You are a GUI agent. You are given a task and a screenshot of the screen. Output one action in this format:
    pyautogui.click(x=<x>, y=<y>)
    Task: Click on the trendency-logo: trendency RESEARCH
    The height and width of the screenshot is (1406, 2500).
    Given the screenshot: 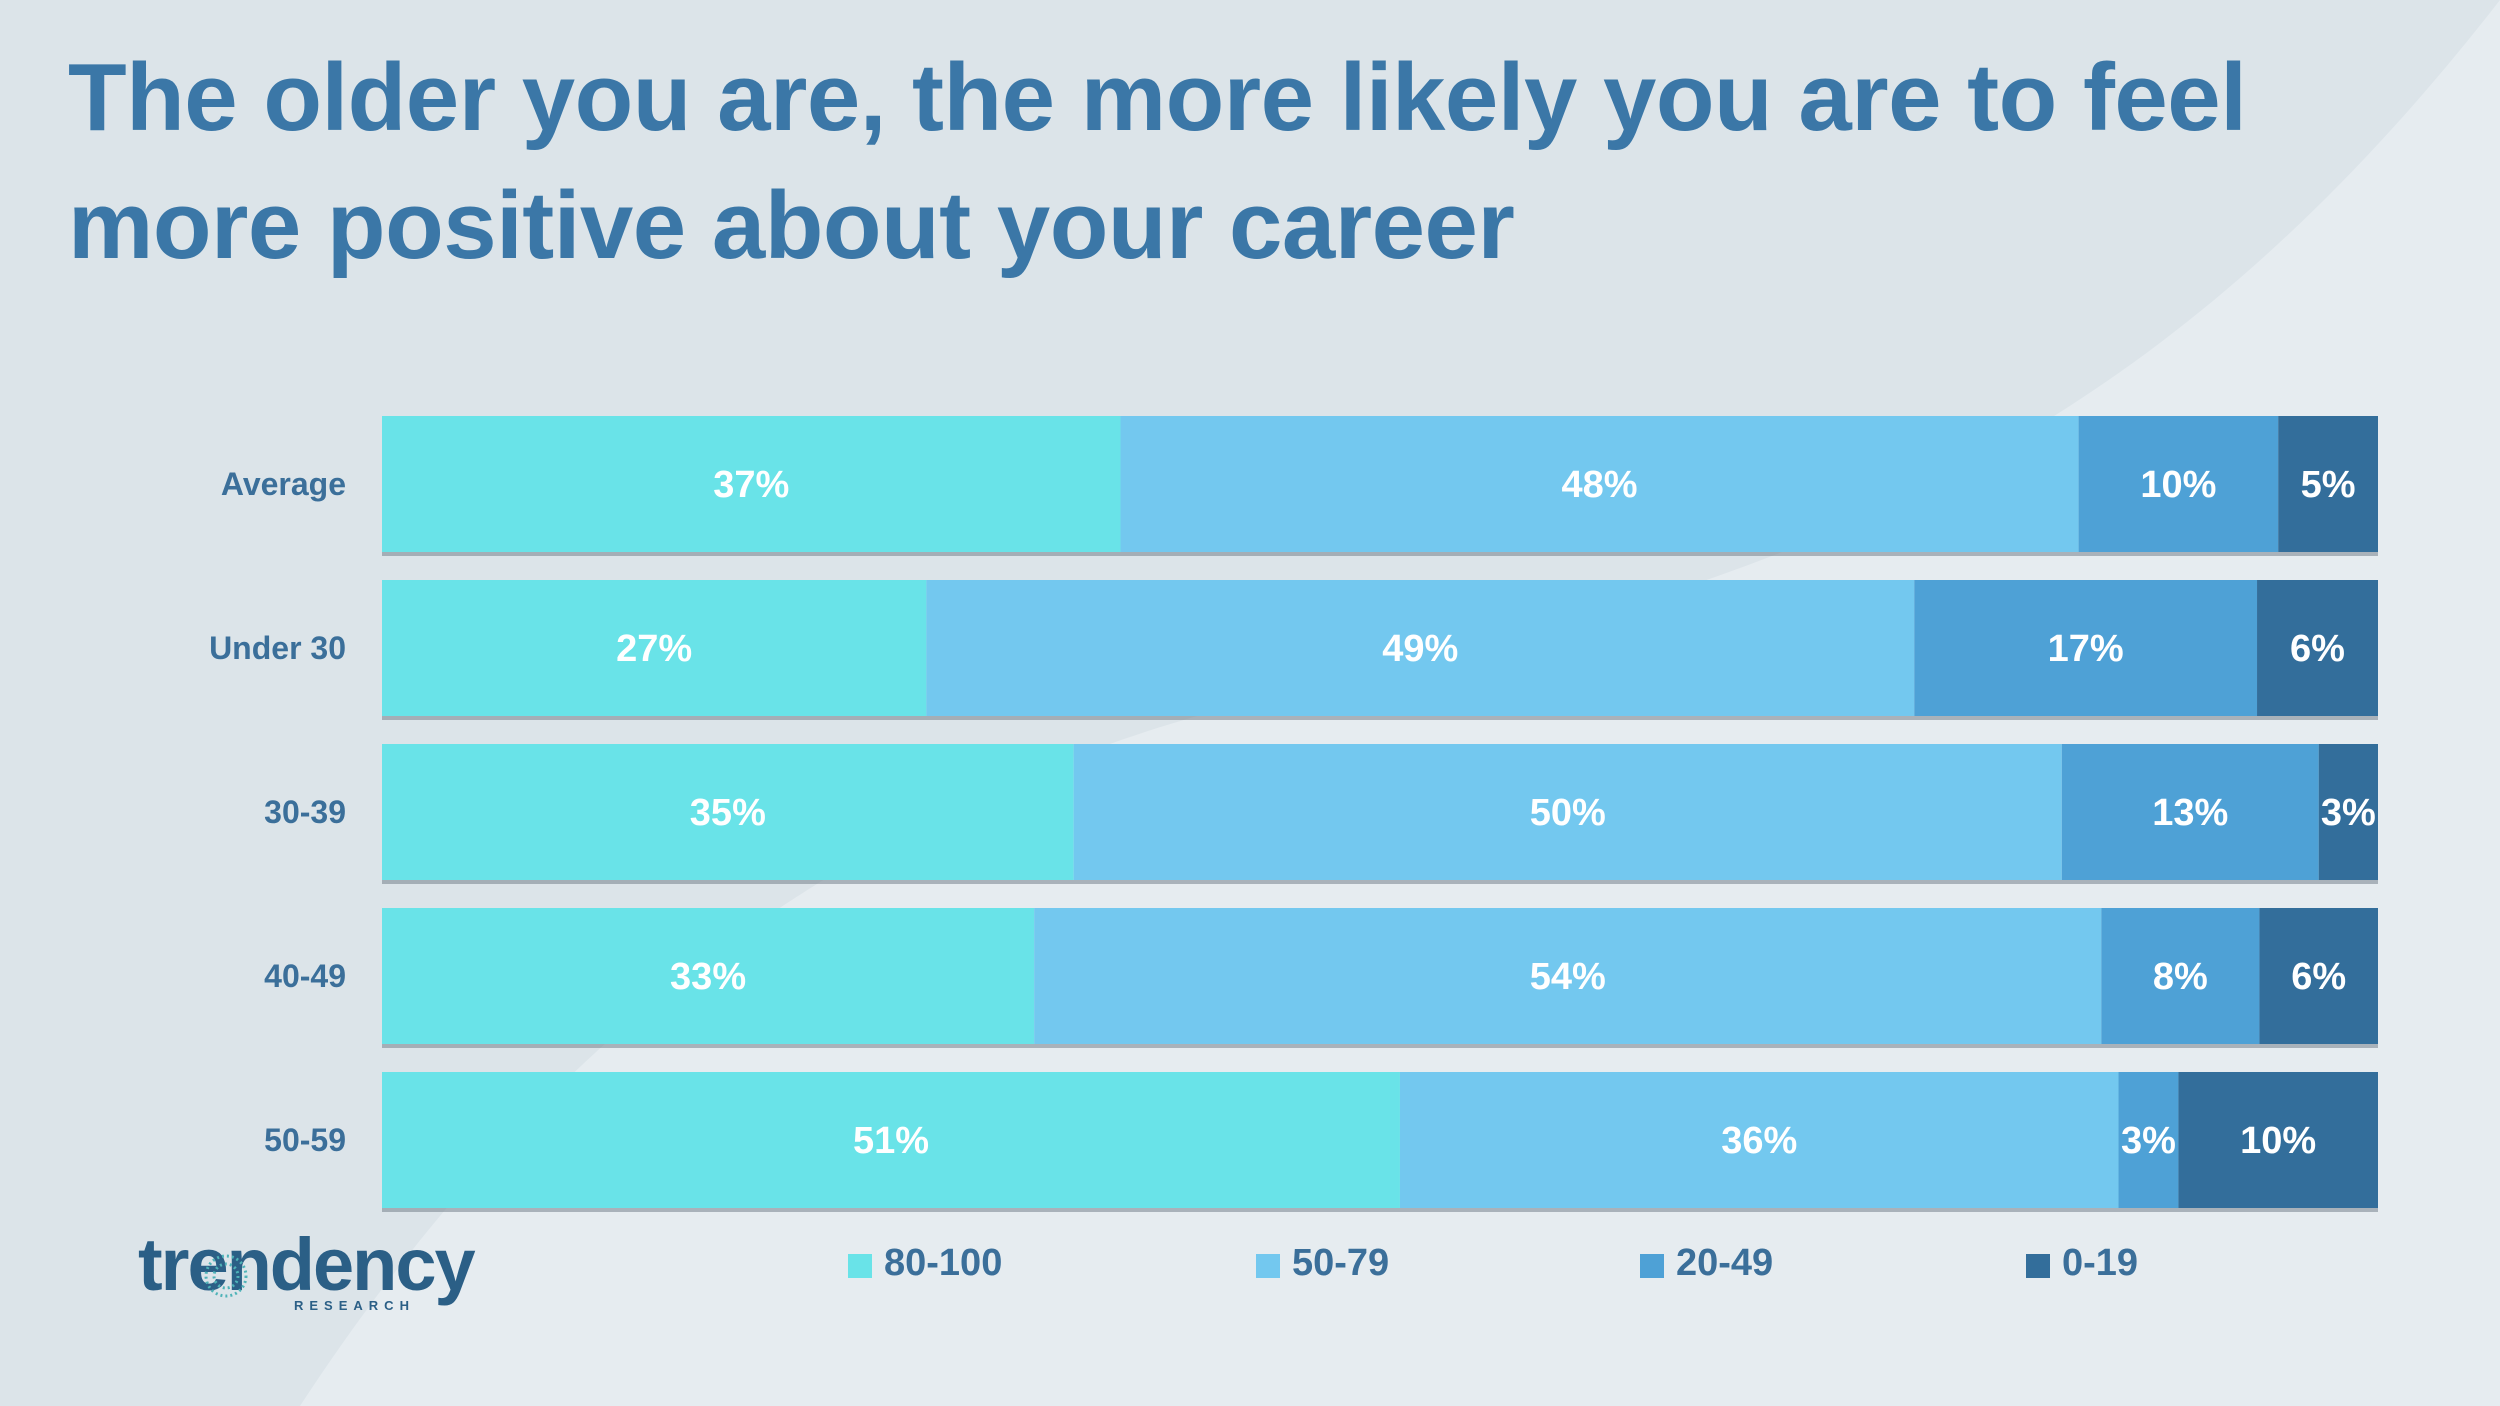 What is the action you would take?
    pyautogui.click(x=308, y=1271)
    